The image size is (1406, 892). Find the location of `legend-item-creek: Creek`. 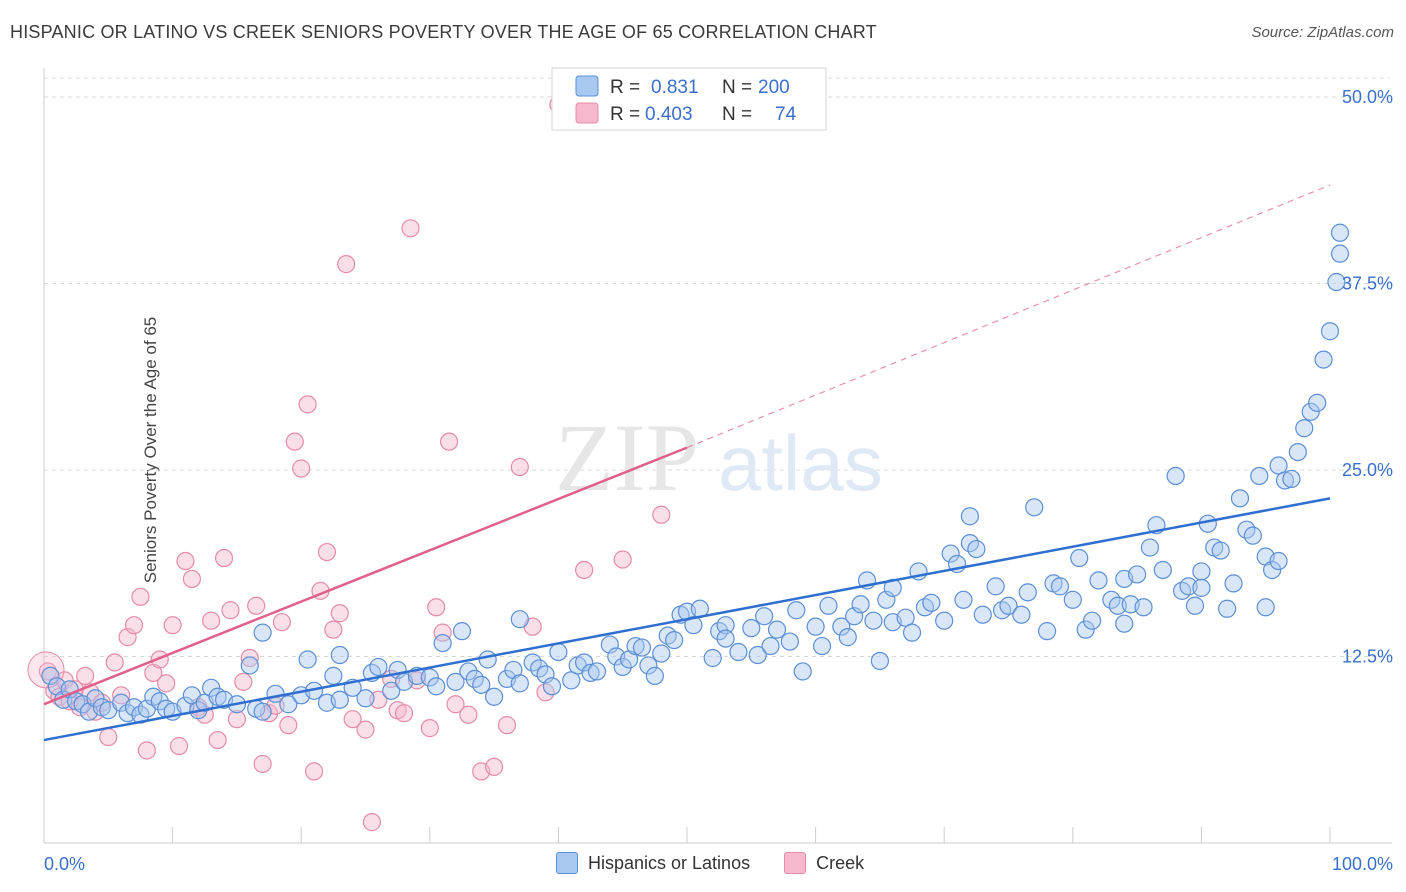

legend-item-creek: Creek is located at coordinates (824, 863).